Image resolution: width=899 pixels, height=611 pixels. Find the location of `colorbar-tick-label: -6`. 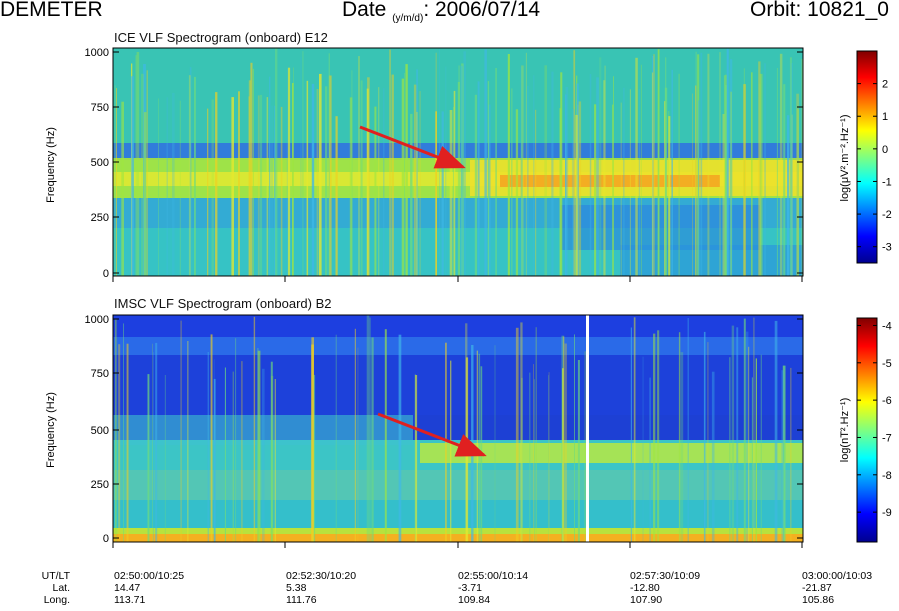

colorbar-tick-label: -6 is located at coordinates (887, 401).